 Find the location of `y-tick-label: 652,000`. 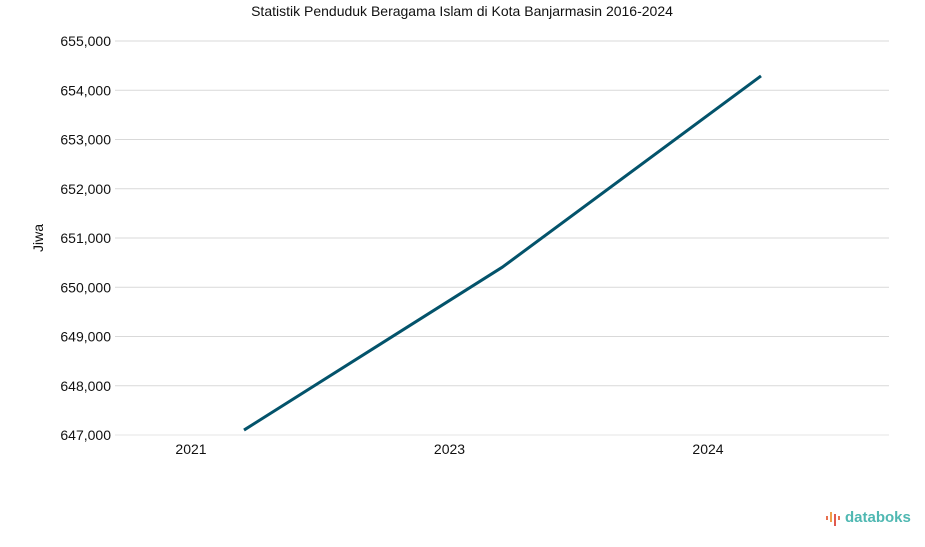

y-tick-label: 652,000 is located at coordinates (85, 189).